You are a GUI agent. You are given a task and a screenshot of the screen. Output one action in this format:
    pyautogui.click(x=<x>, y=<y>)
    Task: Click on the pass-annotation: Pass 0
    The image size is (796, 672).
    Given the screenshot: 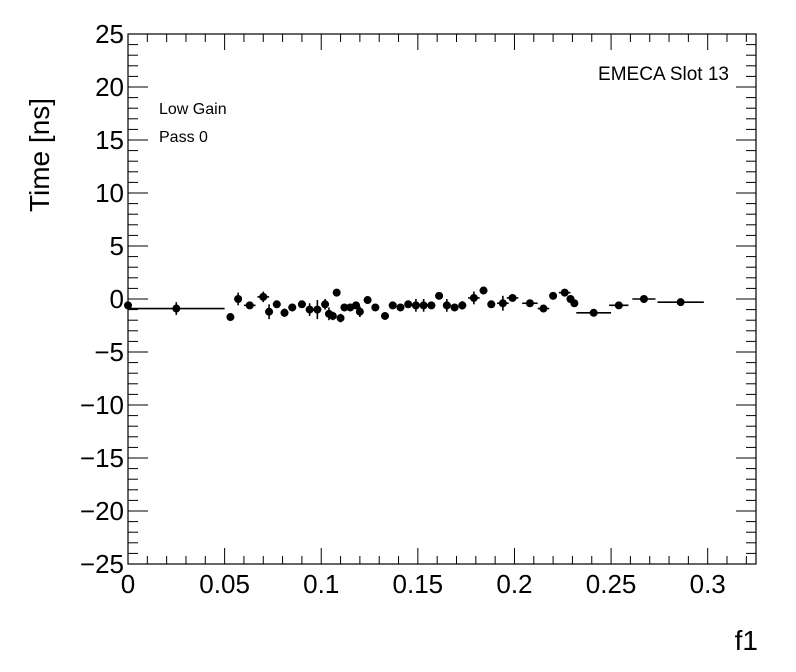 What is the action you would take?
    pyautogui.click(x=183, y=137)
    